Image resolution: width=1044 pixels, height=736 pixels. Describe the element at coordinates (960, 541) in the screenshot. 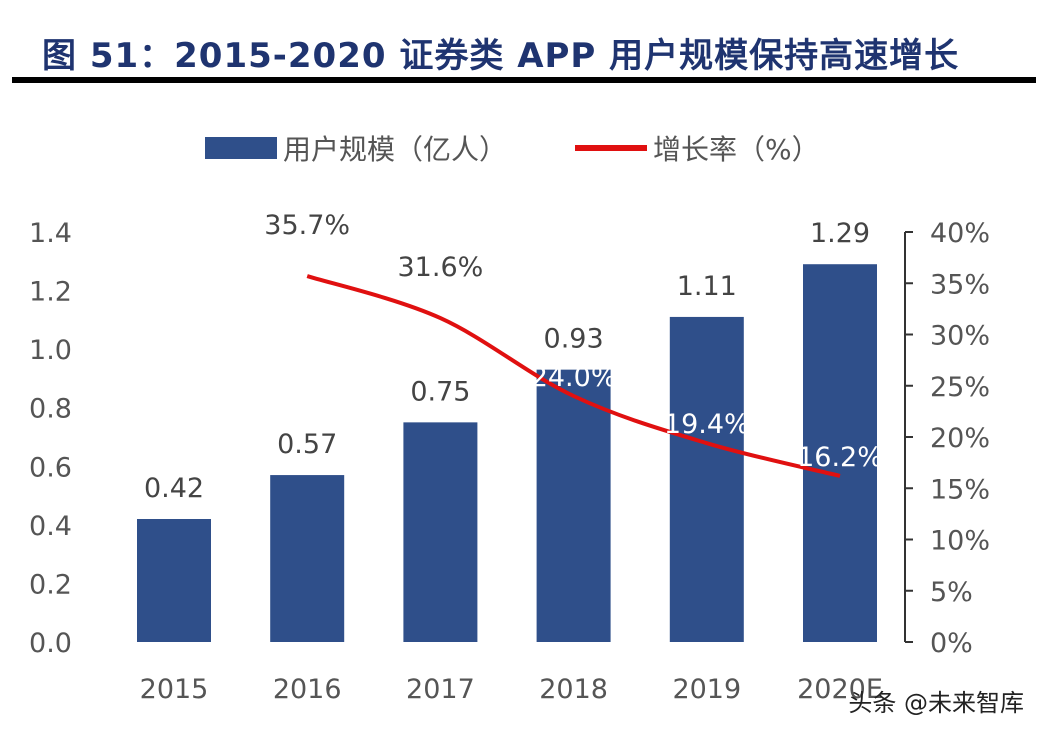

I see `right-axis-tick-label: 10%` at that location.